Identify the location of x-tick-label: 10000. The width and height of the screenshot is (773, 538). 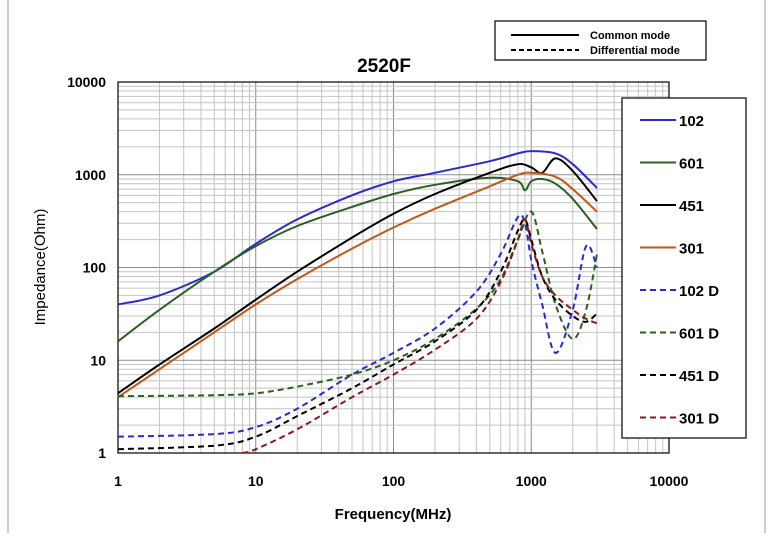
(669, 481).